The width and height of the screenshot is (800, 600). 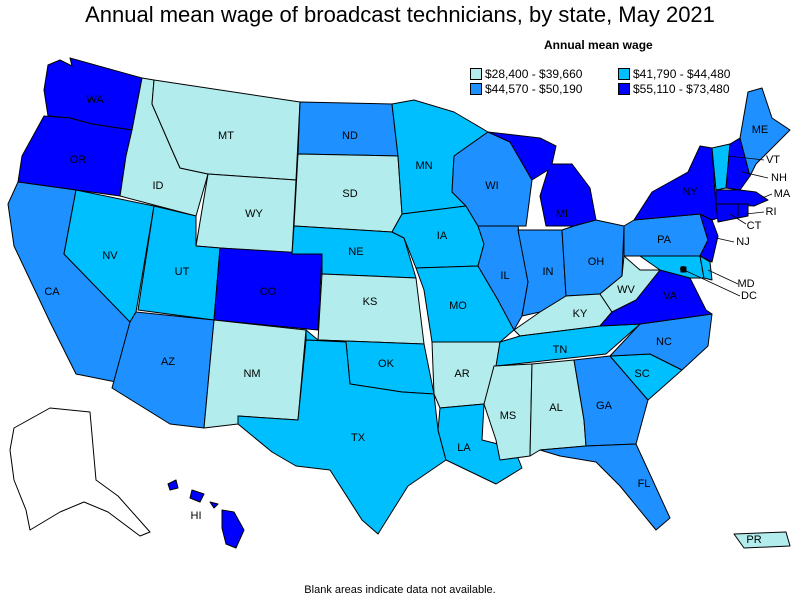 What do you see at coordinates (254, 214) in the screenshot?
I see `label-wy: WY` at bounding box center [254, 214].